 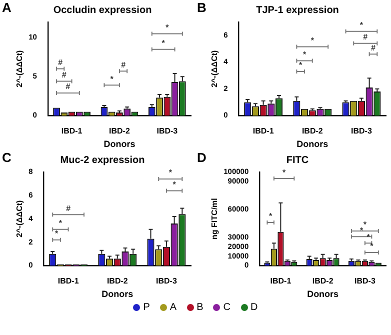 I want to click on chart-title: Muc-2 expression, so click(x=102, y=160).